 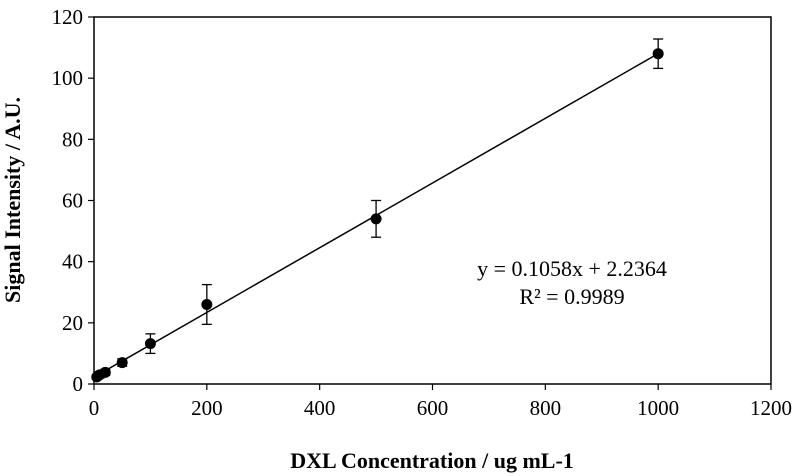 I want to click on y-tick-label: 60, so click(x=72, y=201).